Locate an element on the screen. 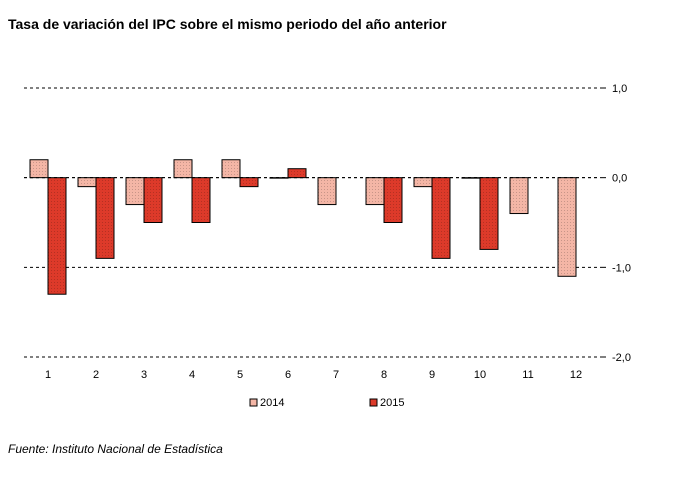  legend-label: 2014 is located at coordinates (272, 403).